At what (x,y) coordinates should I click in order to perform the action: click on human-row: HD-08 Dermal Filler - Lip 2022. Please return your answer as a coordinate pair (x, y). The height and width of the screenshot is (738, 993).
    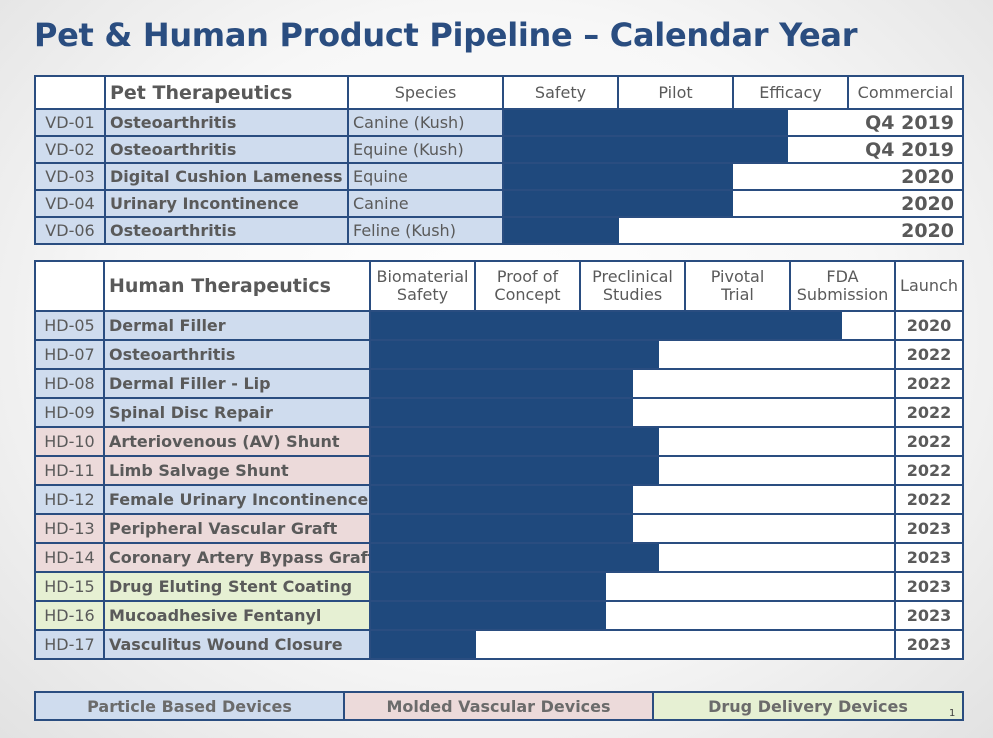
    Looking at the image, I should click on (499, 383).